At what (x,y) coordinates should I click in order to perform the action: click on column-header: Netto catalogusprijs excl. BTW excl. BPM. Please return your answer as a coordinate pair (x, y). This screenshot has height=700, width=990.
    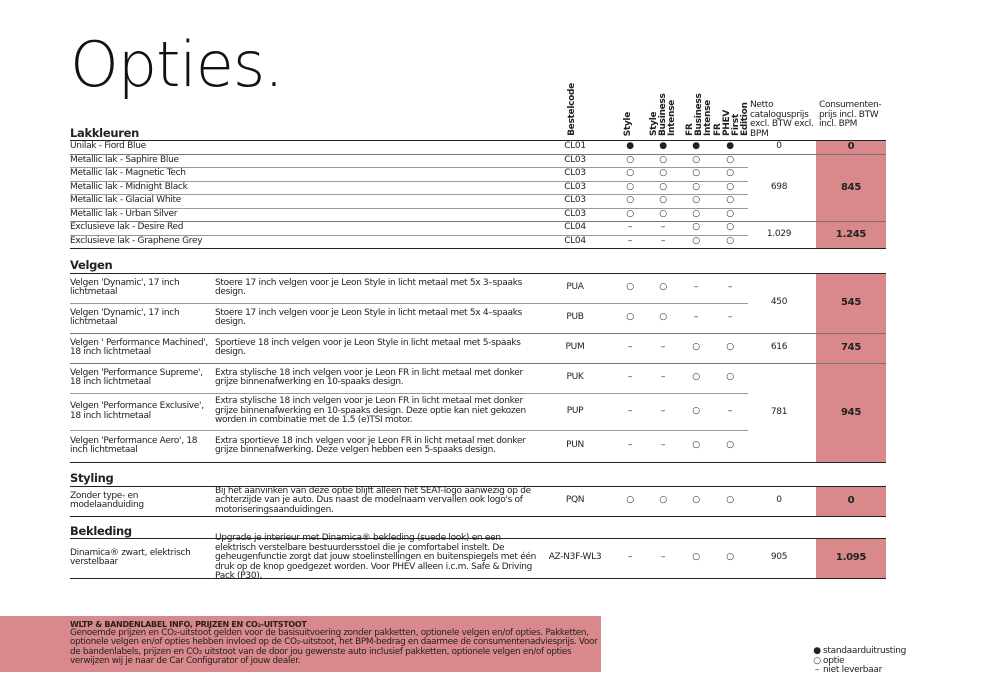
    Looking at the image, I should click on (782, 119).